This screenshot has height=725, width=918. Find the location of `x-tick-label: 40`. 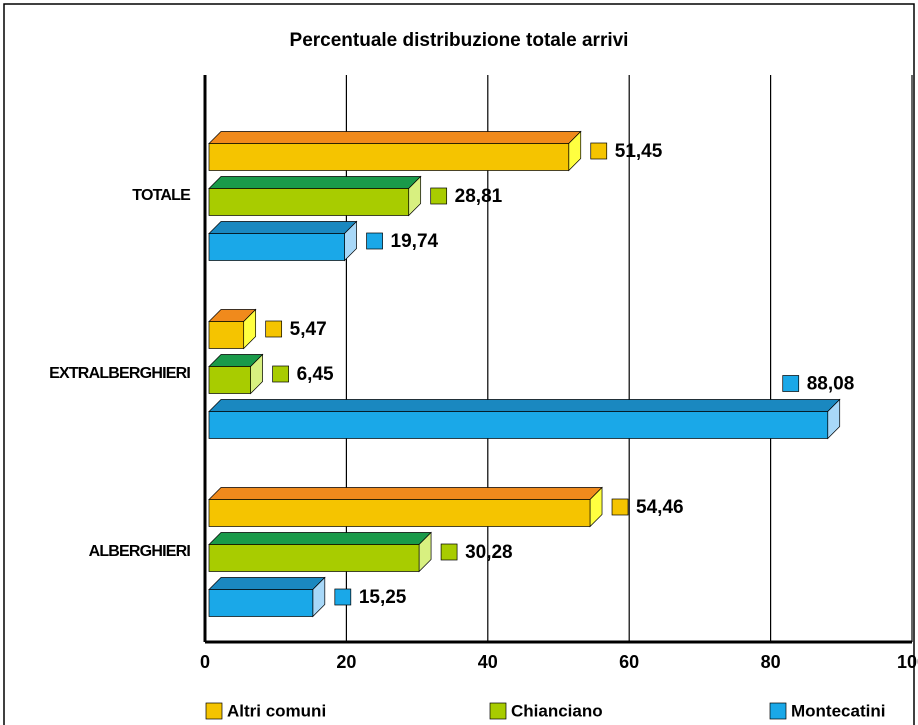

x-tick-label: 40 is located at coordinates (488, 662).